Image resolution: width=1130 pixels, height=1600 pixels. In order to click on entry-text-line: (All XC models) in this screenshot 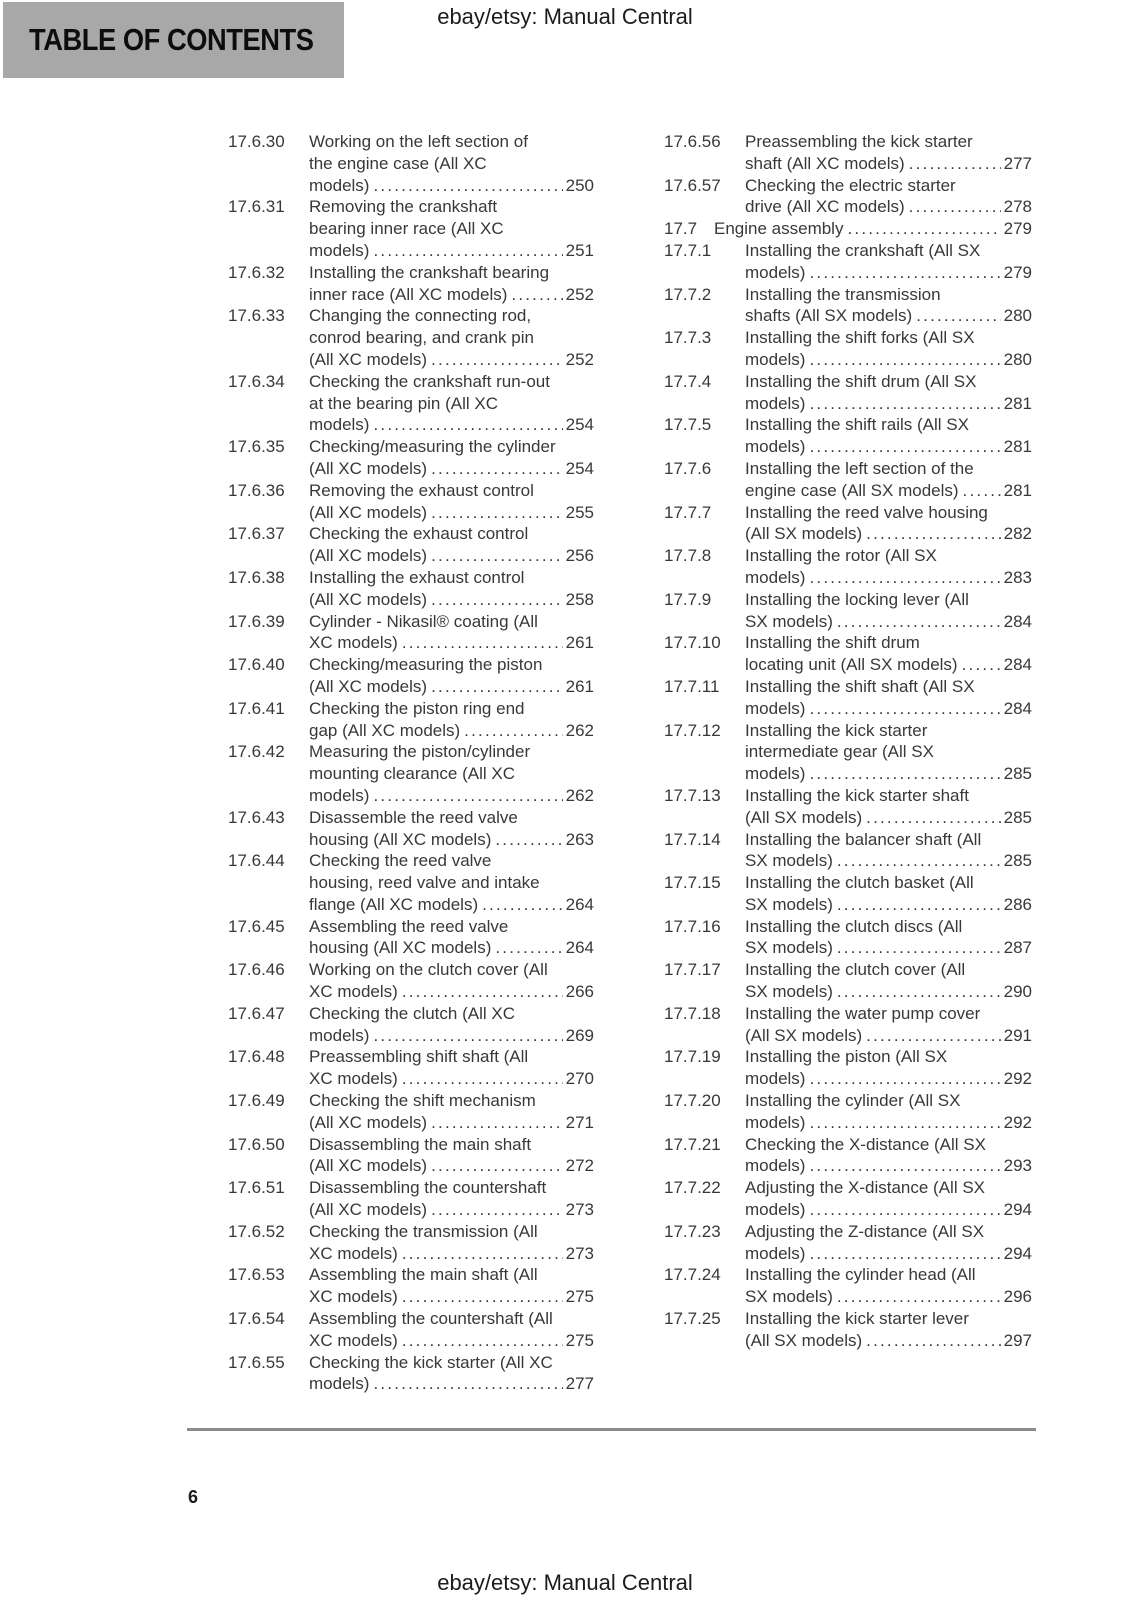, I will do `click(368, 512)`.